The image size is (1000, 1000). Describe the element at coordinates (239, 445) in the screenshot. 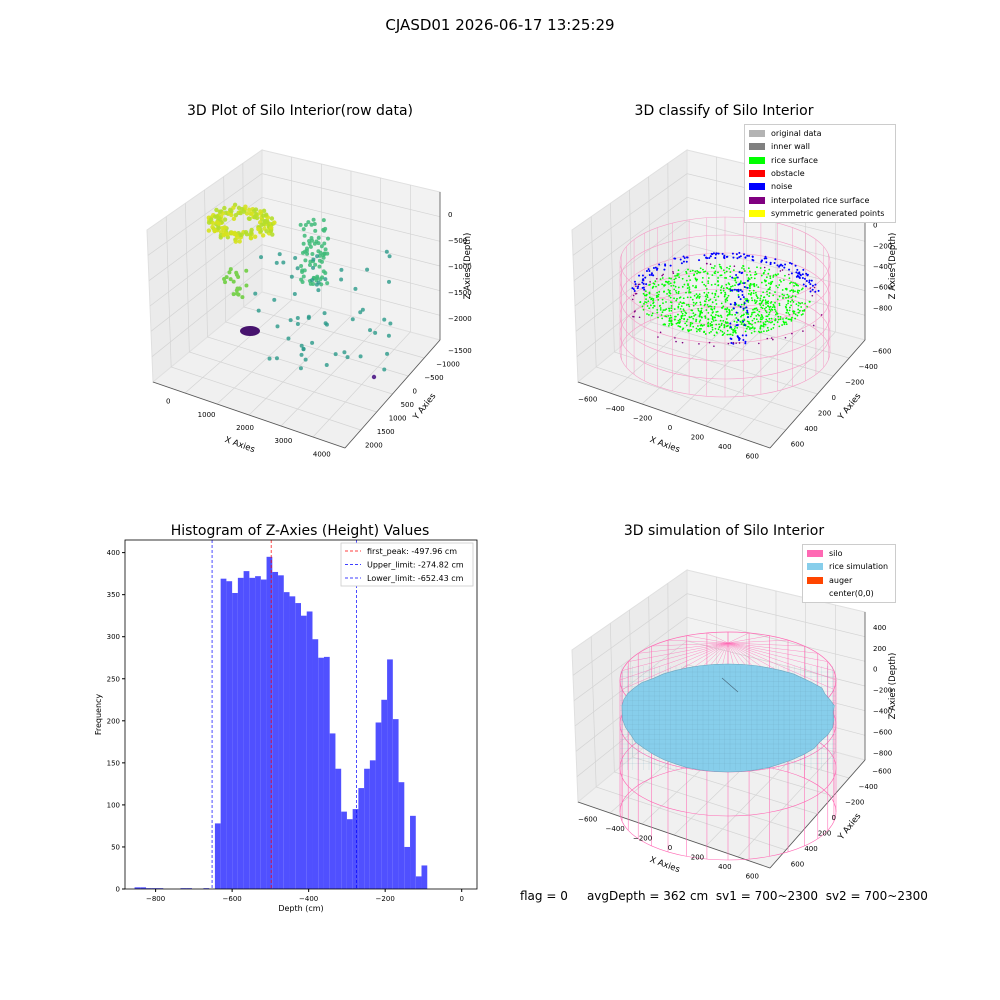

I see `x-axis-label: X Axies` at that location.